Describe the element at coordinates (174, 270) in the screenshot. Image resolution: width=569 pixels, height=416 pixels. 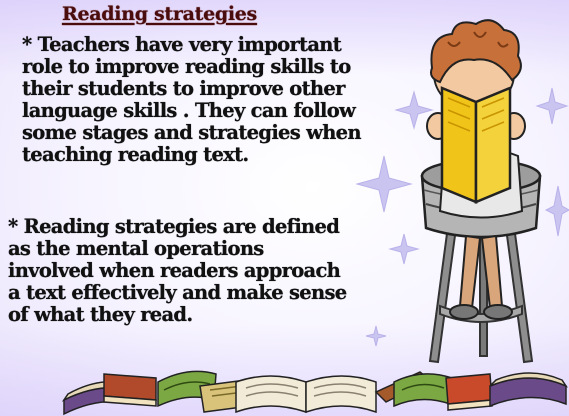
I see `paragraph-line: involved when readers approach` at that location.